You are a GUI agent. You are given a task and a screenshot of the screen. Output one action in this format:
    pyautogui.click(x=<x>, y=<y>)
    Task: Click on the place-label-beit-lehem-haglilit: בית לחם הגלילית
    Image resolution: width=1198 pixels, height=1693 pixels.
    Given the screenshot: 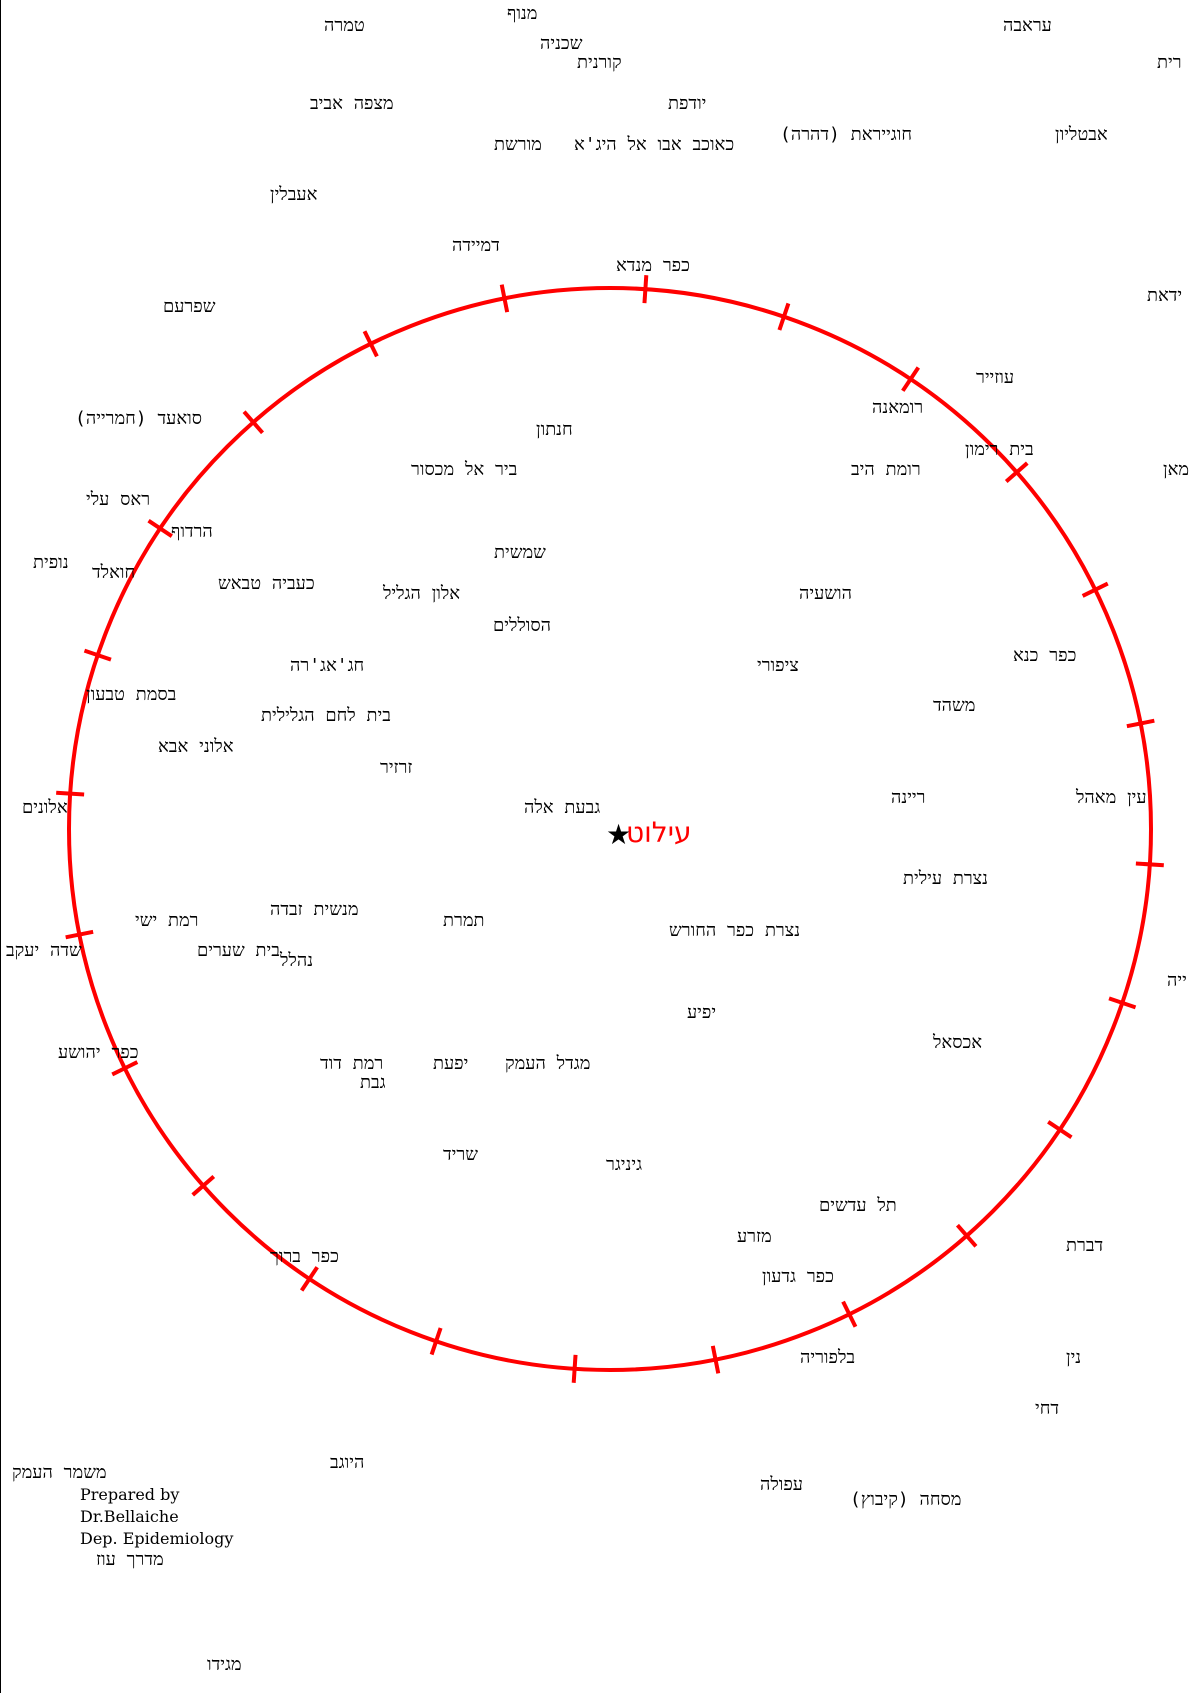 What is the action you would take?
    pyautogui.click(x=326, y=715)
    